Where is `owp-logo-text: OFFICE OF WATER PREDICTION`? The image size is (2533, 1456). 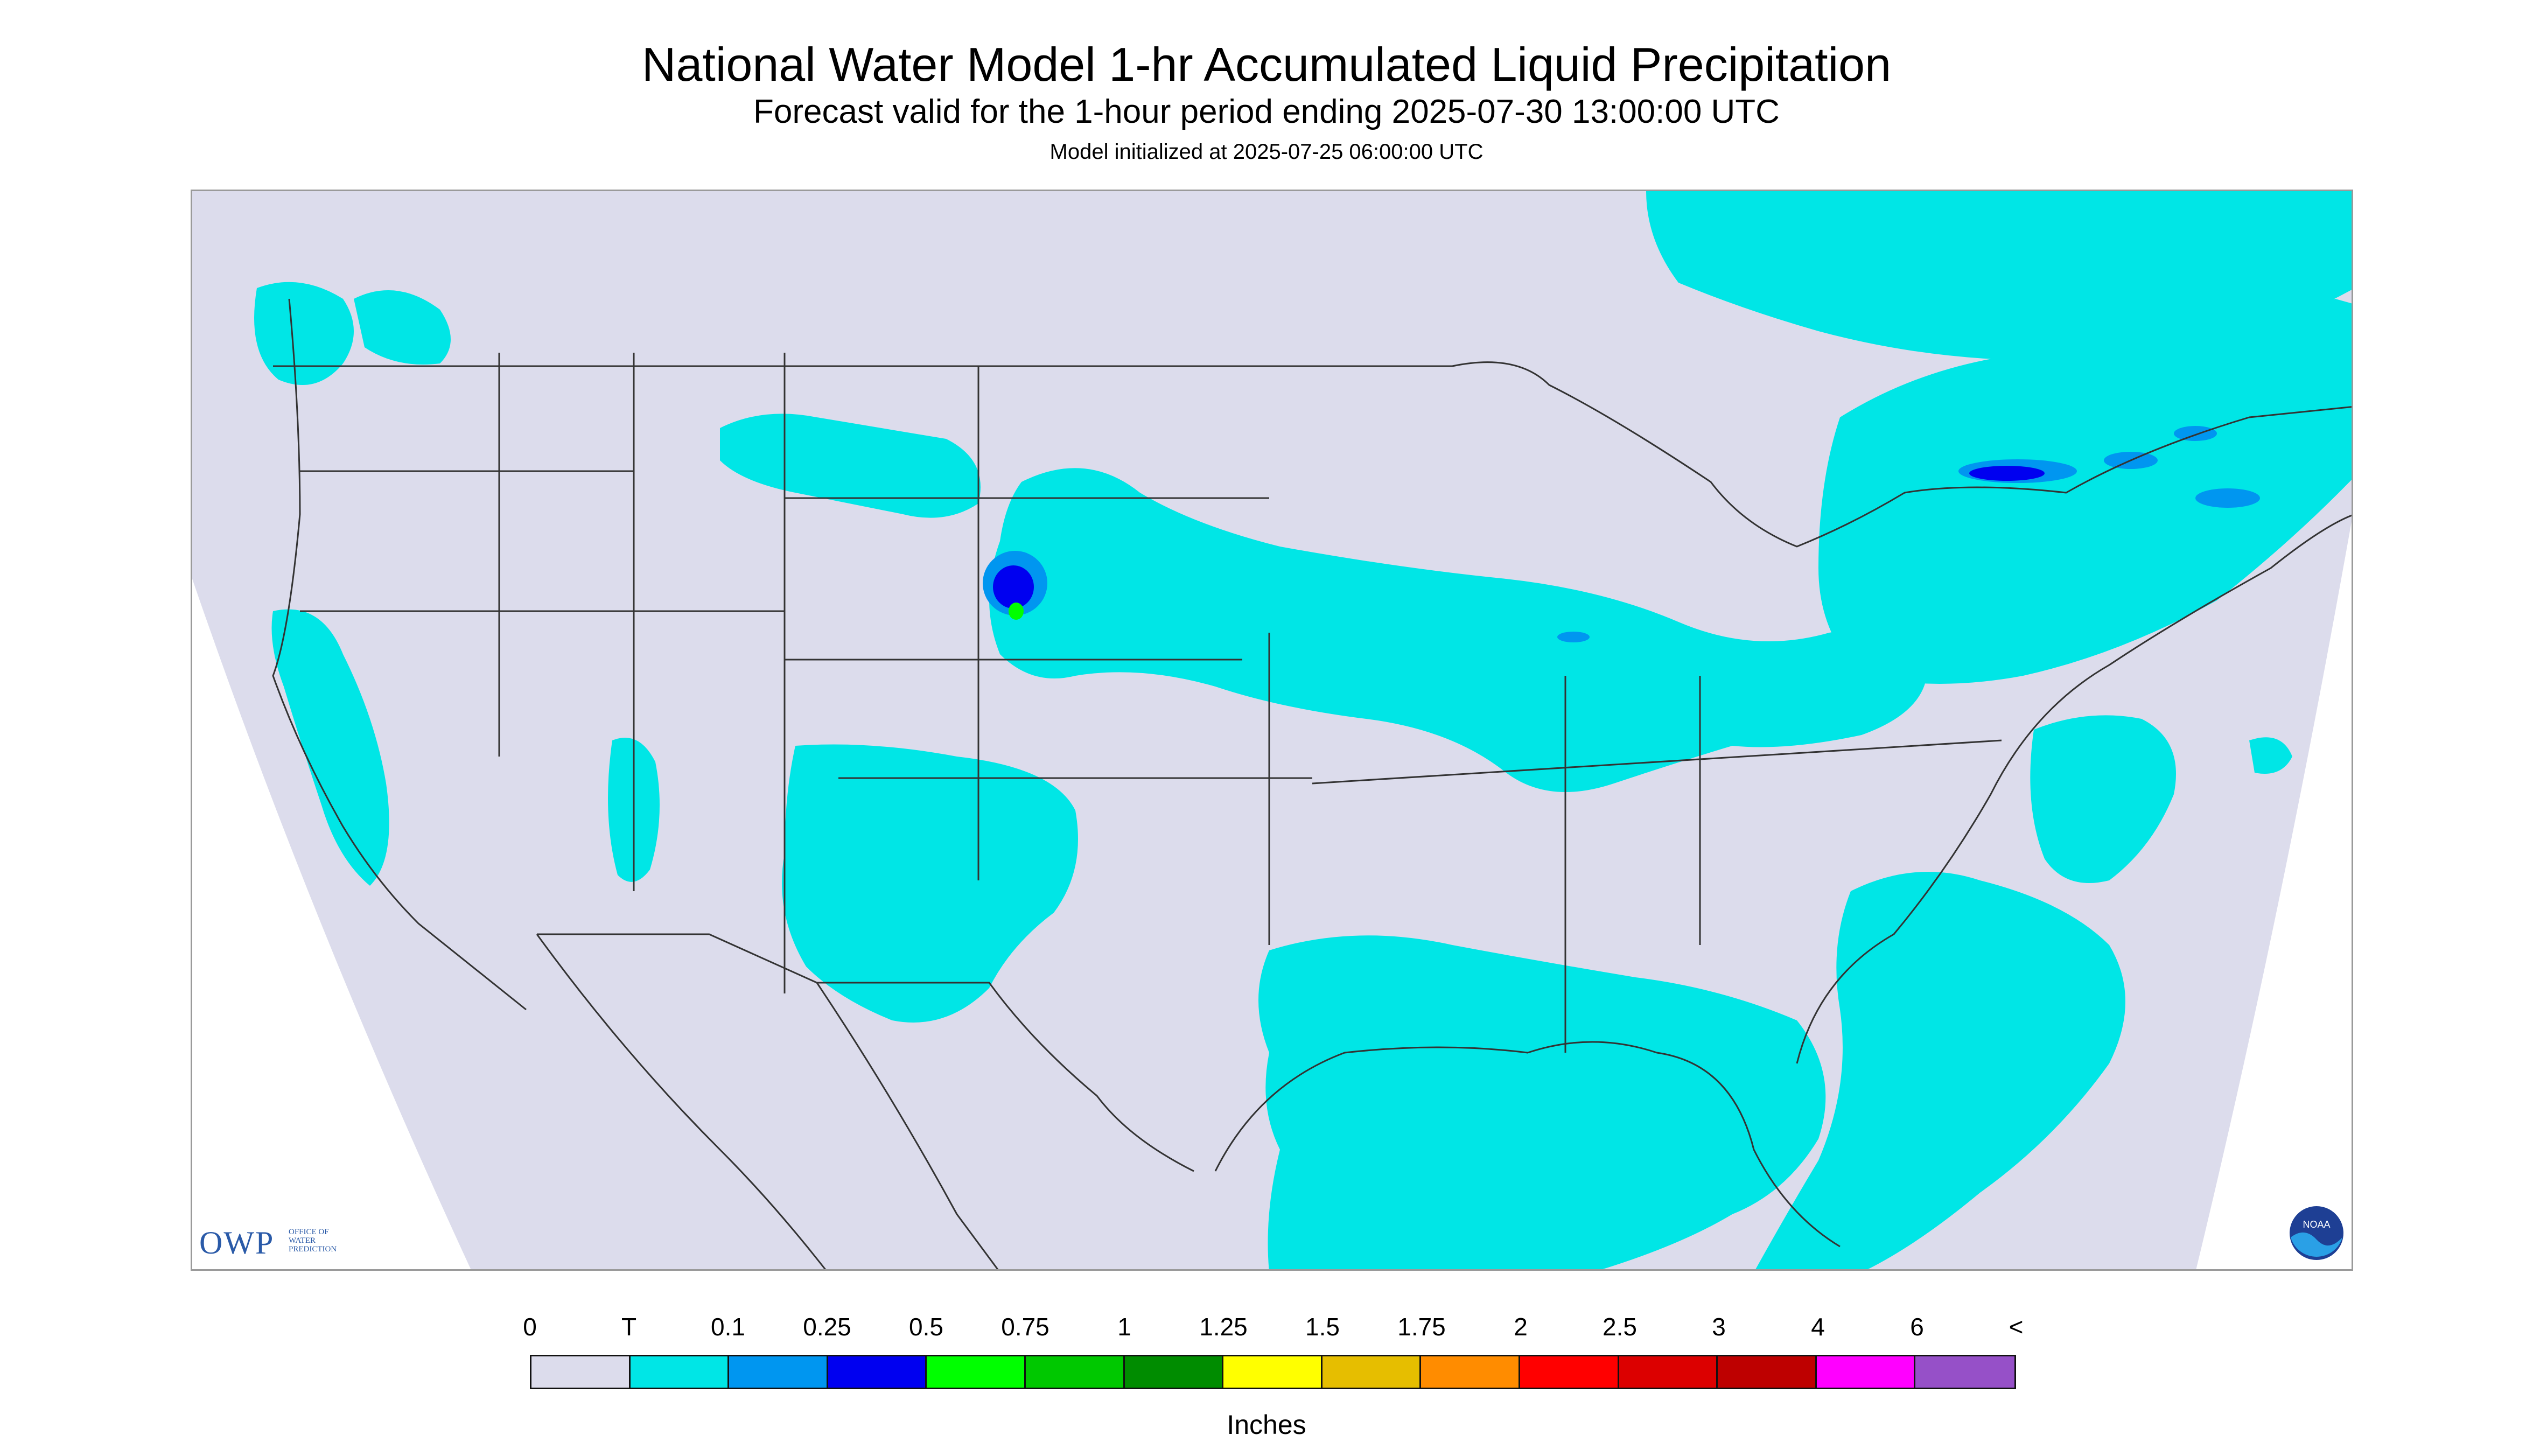 owp-logo-text: OFFICE OF WATER PREDICTION is located at coordinates (313, 1241).